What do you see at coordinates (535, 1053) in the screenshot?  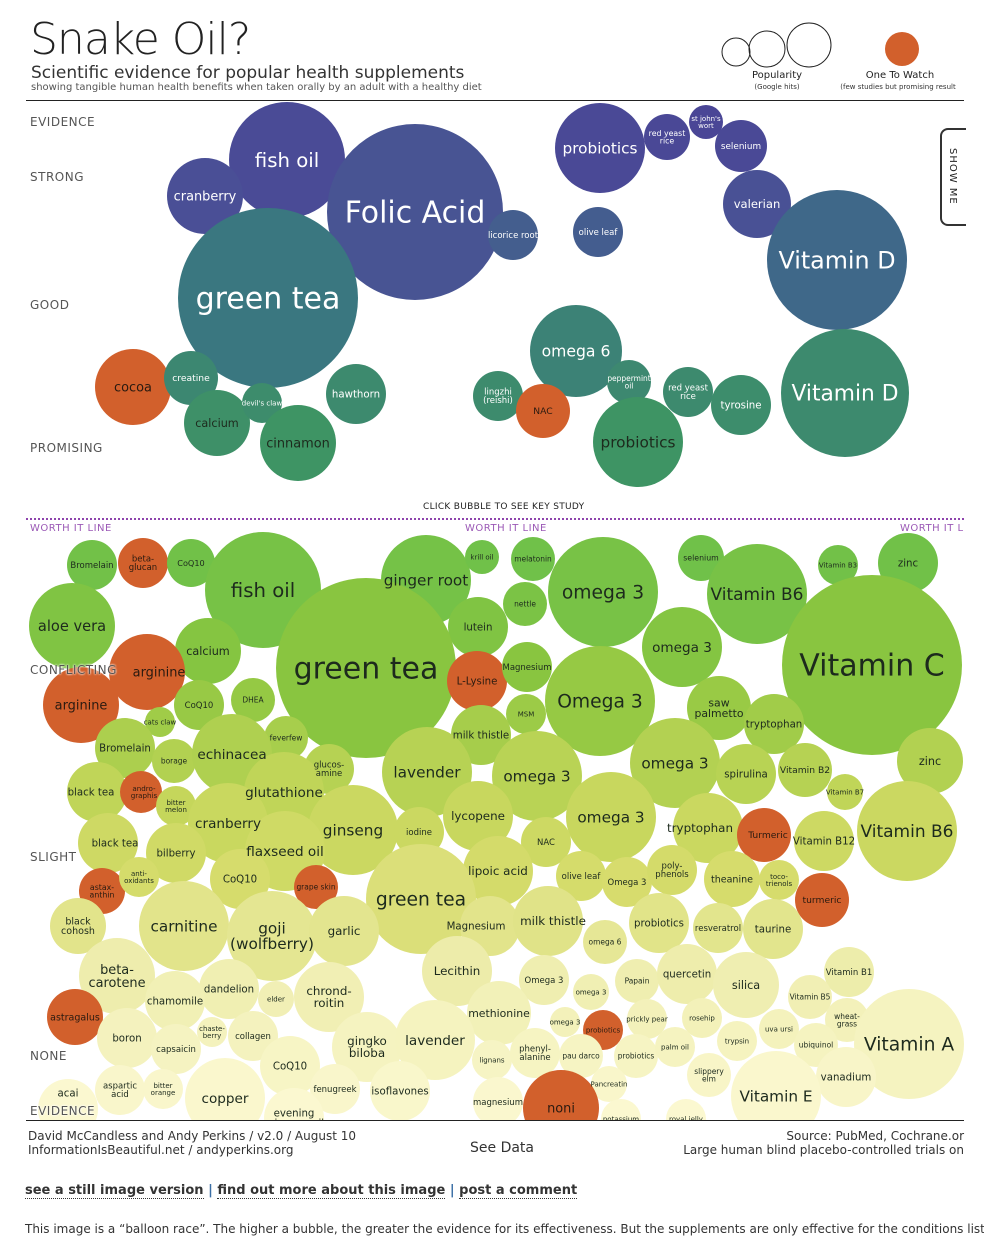 I see `bubble-phenyl-alanine` at bounding box center [535, 1053].